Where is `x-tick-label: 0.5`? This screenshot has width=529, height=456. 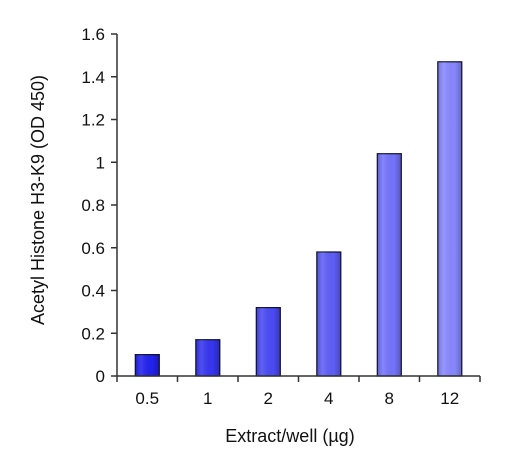
x-tick-label: 0.5 is located at coordinates (147, 398).